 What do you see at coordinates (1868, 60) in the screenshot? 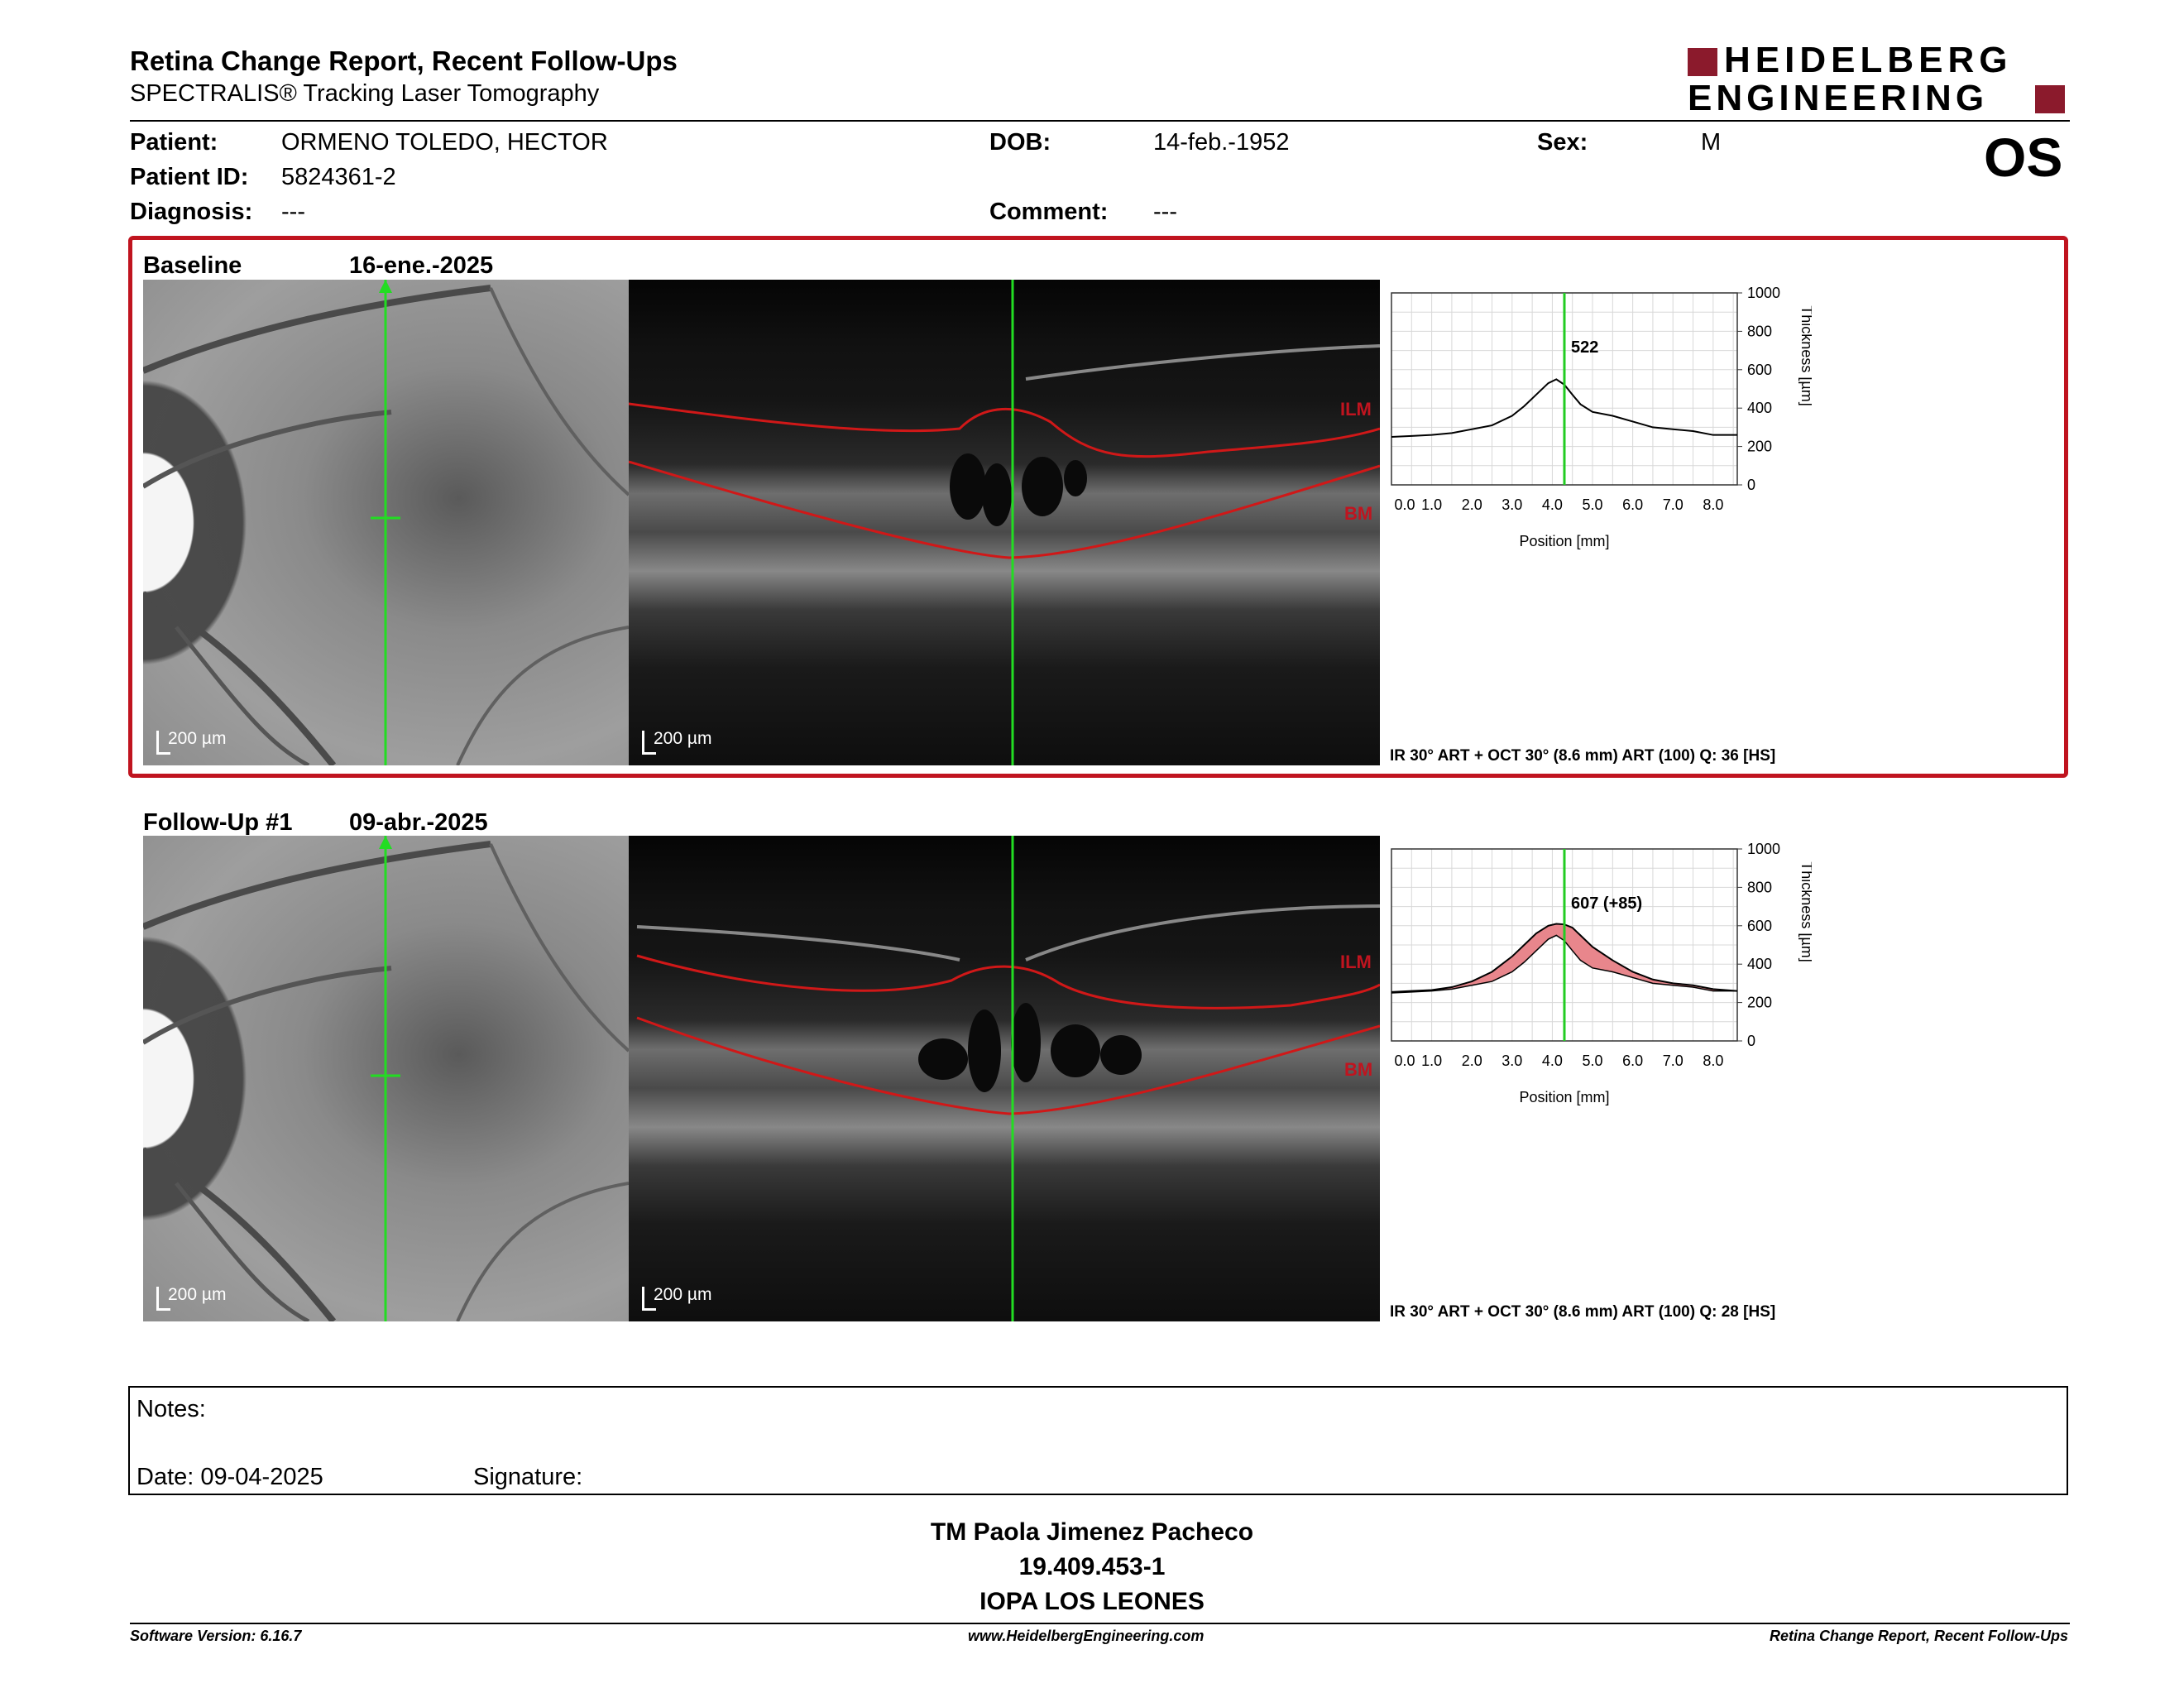
I see `logo-line1: HEIDELBERG` at bounding box center [1868, 60].